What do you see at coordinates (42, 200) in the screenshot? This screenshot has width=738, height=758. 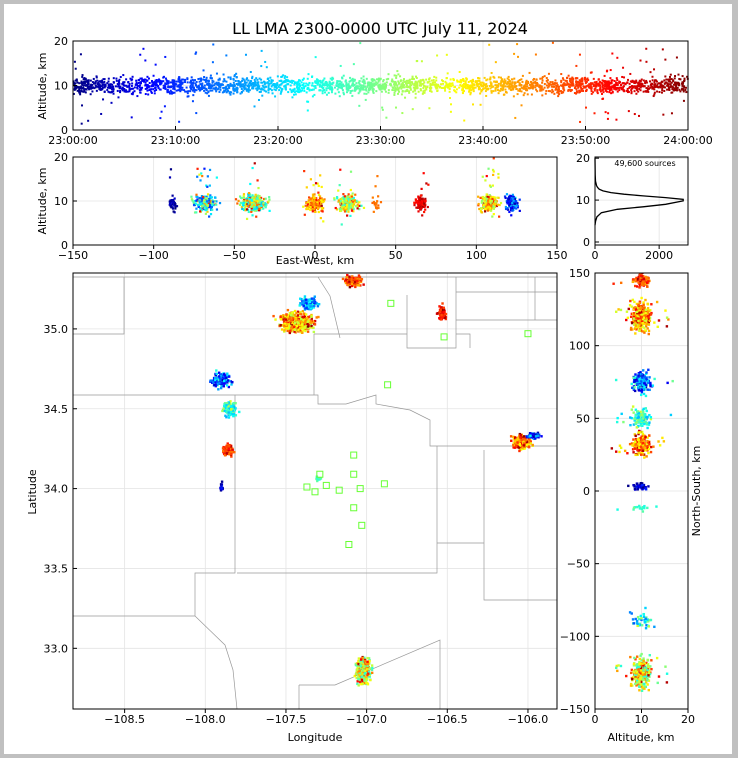 I see `east-west-ylabel: Altitude, km` at bounding box center [42, 200].